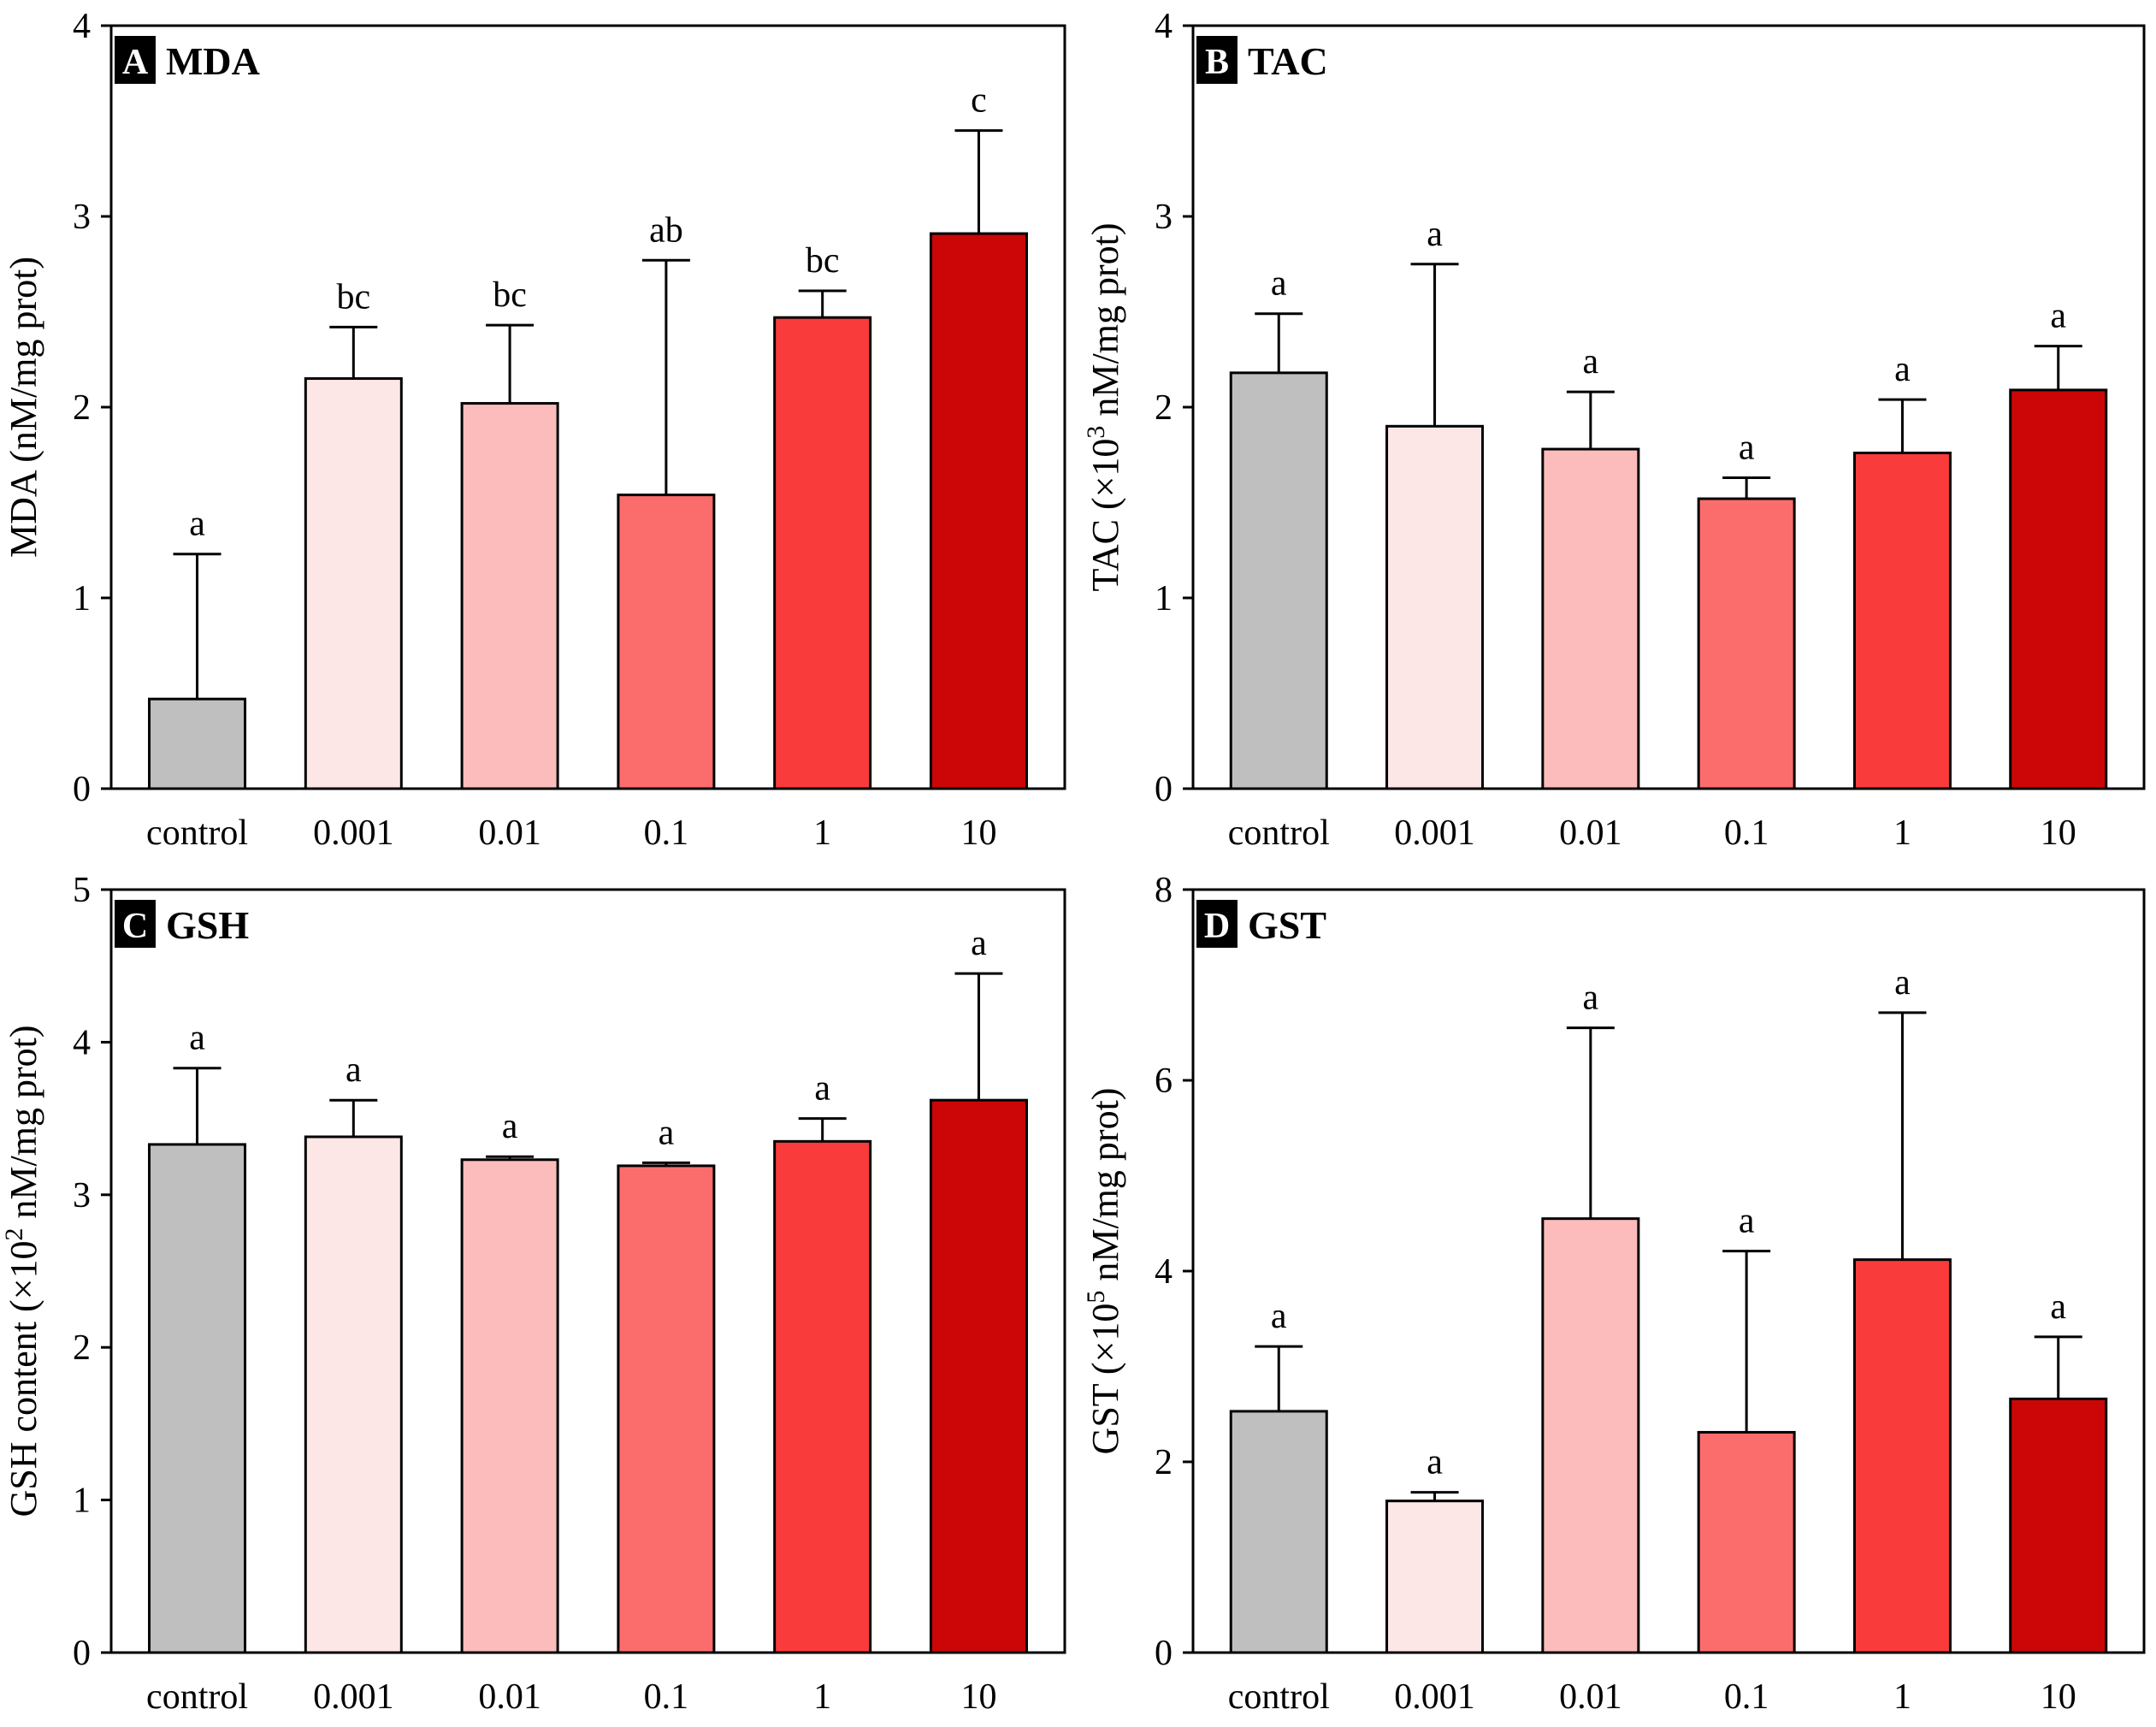 This screenshot has height=1727, width=2156. I want to click on panel-letter: B, so click(1217, 62).